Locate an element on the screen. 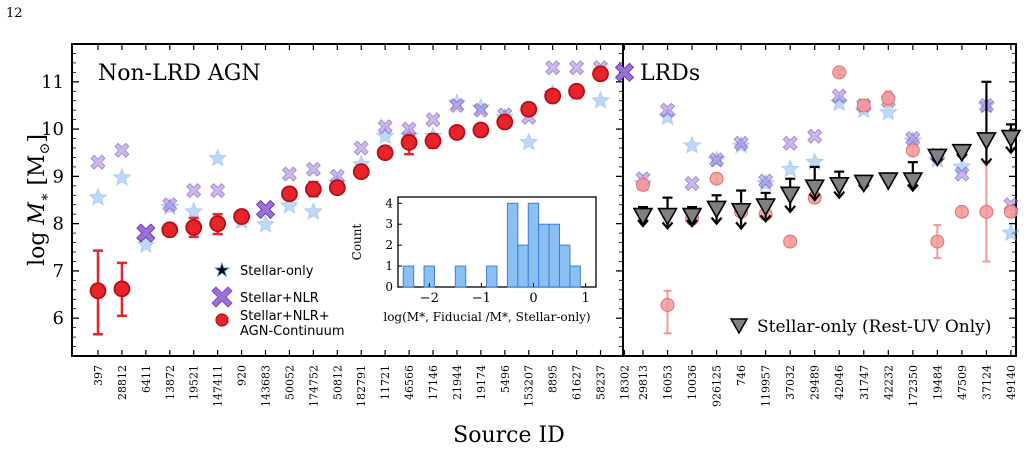  x-tick-label: 37032 is located at coordinates (790, 382).